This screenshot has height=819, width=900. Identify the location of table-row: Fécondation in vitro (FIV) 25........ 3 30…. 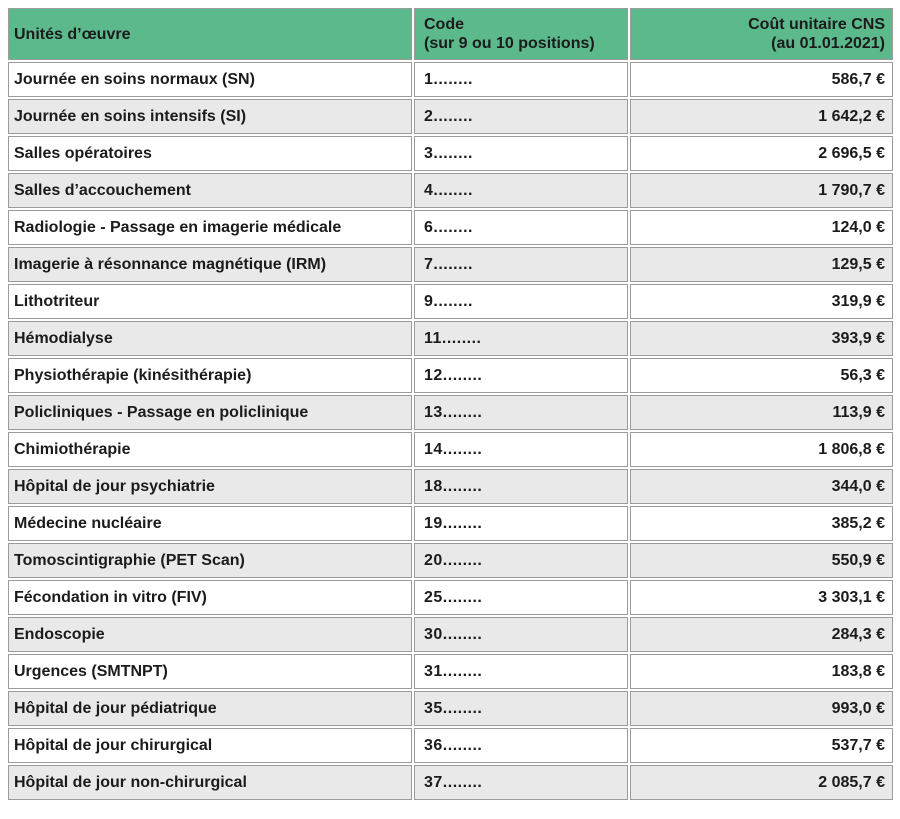
(450, 597).